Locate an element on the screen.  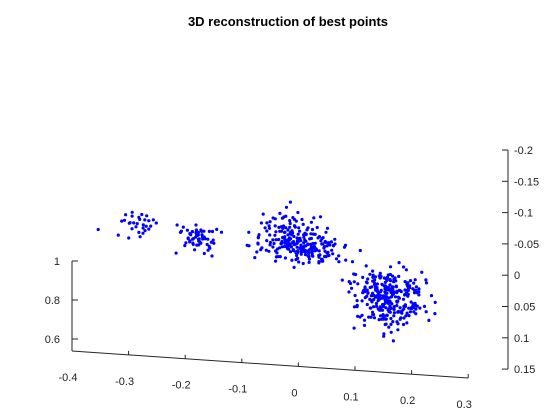
z-tick-label: 0.6 is located at coordinates (52, 340).